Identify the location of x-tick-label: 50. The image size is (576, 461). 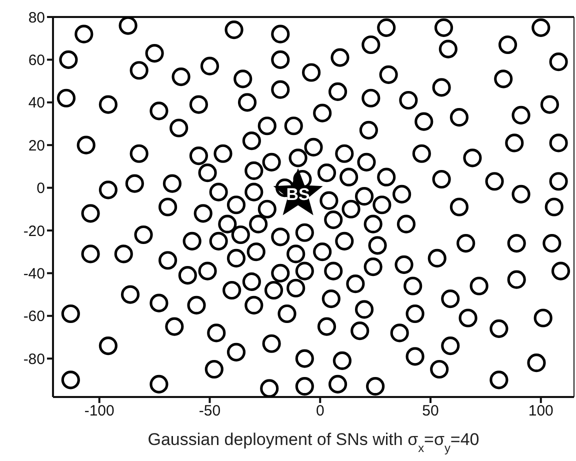
(430, 411).